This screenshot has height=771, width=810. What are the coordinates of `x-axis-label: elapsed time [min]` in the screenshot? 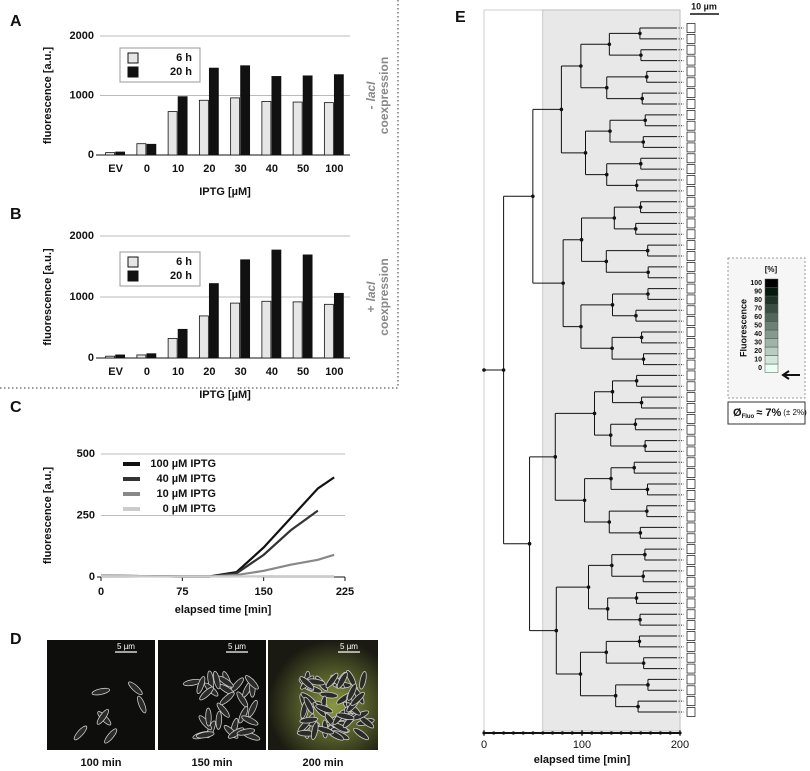 It's located at (223, 610).